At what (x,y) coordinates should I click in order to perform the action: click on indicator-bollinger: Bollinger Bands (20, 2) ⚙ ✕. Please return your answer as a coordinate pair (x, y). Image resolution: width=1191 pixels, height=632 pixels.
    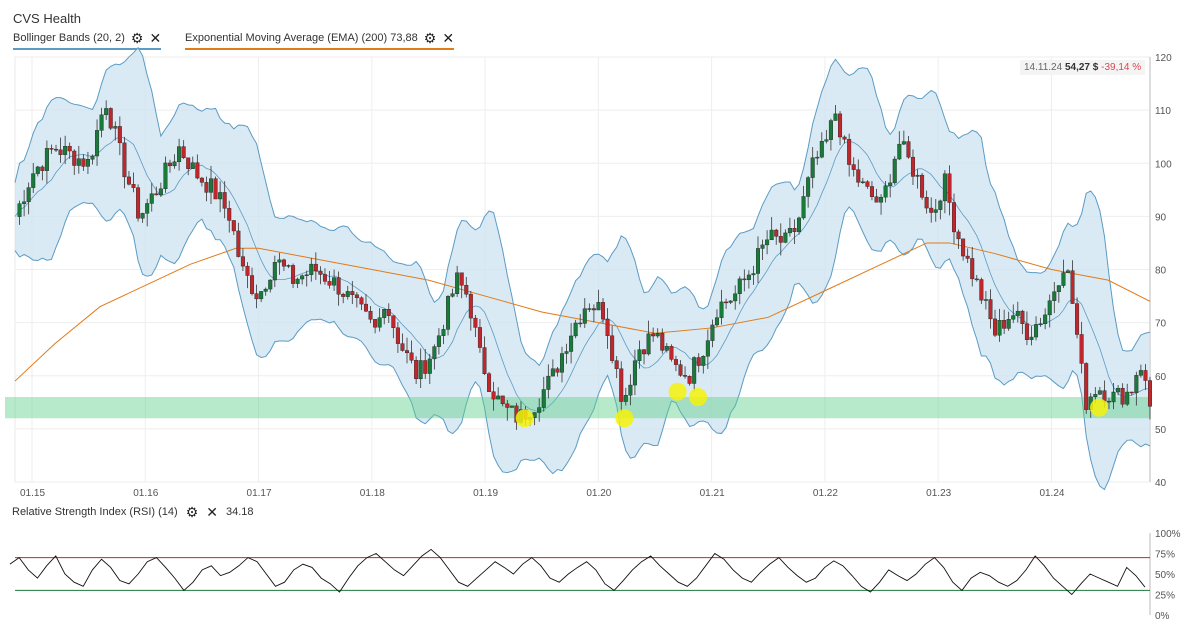
    Looking at the image, I should click on (87, 40).